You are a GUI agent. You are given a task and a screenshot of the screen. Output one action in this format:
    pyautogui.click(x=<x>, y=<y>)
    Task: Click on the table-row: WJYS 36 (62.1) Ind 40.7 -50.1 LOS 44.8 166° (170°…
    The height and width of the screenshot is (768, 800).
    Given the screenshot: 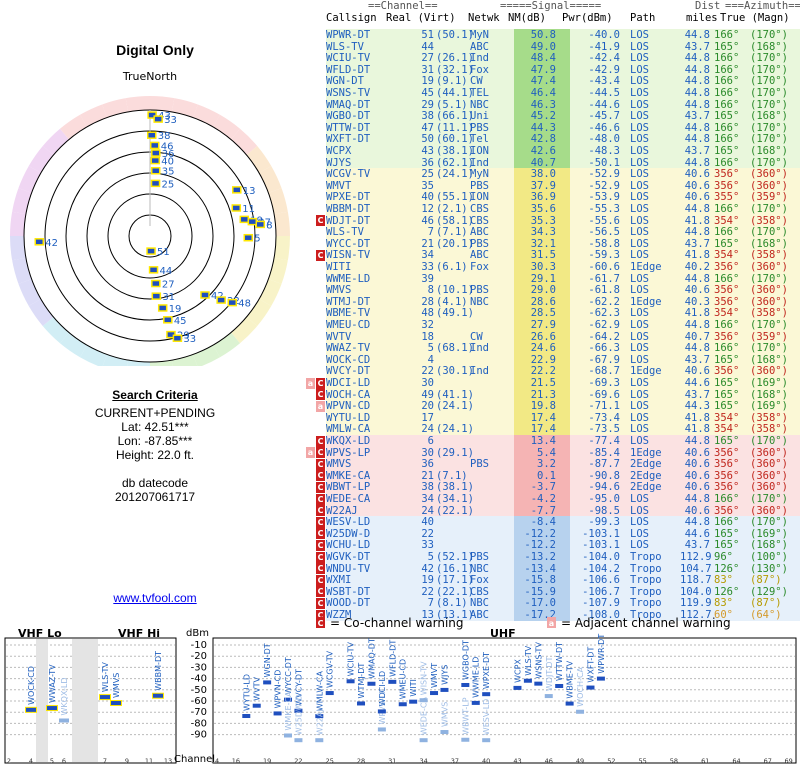 What is the action you would take?
    pyautogui.click(x=563, y=162)
    